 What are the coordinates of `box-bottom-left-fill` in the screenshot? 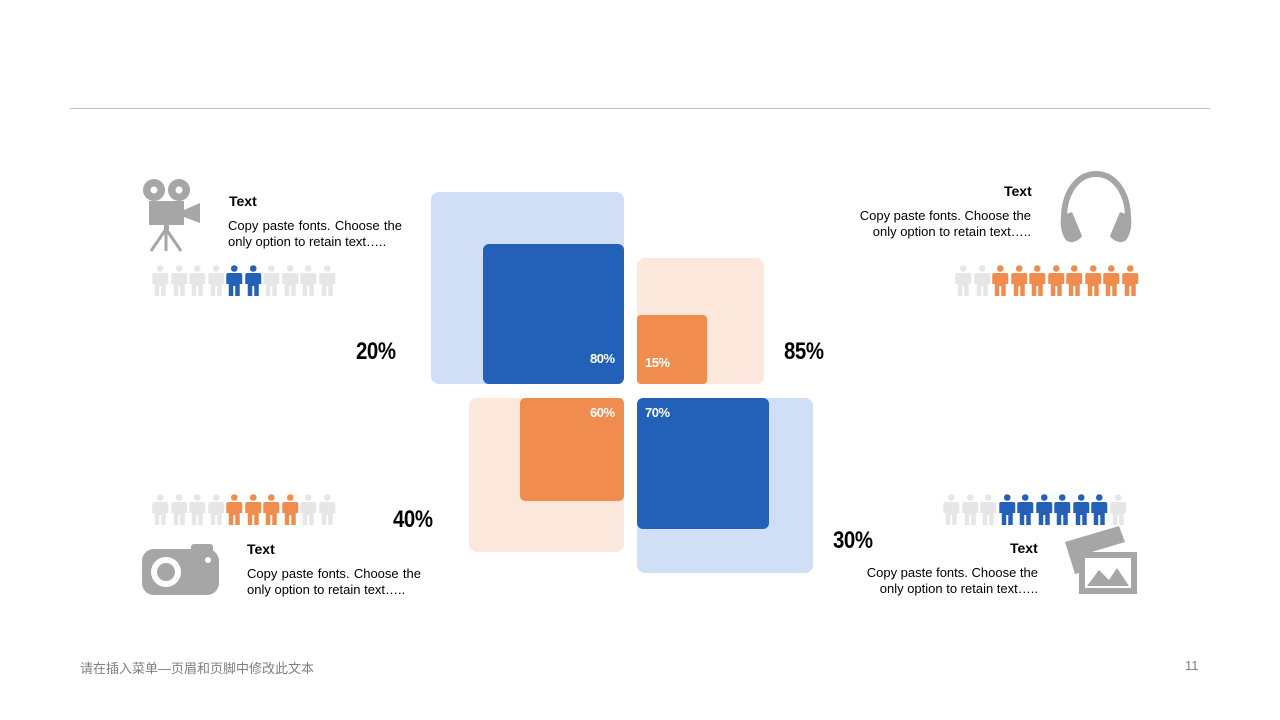 It's located at (572, 449).